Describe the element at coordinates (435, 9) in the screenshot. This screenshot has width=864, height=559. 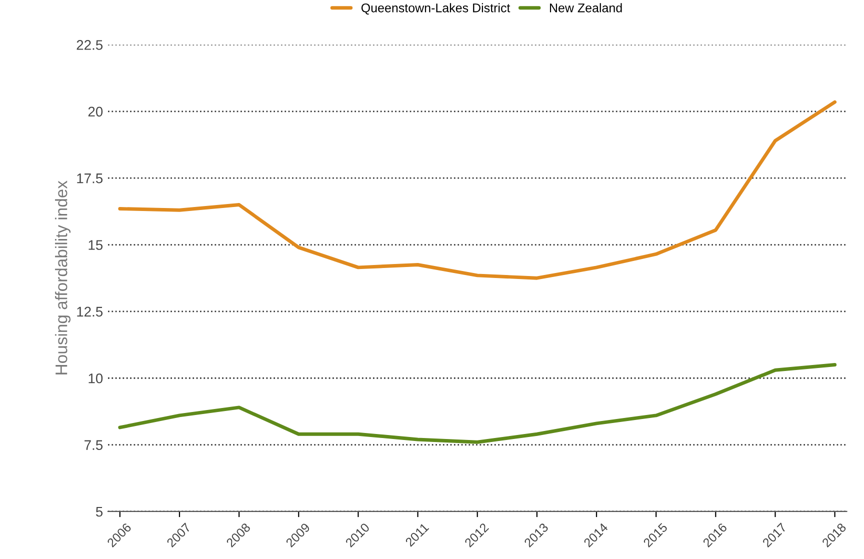
I see `legend-label: Queenstown-Lakes District` at that location.